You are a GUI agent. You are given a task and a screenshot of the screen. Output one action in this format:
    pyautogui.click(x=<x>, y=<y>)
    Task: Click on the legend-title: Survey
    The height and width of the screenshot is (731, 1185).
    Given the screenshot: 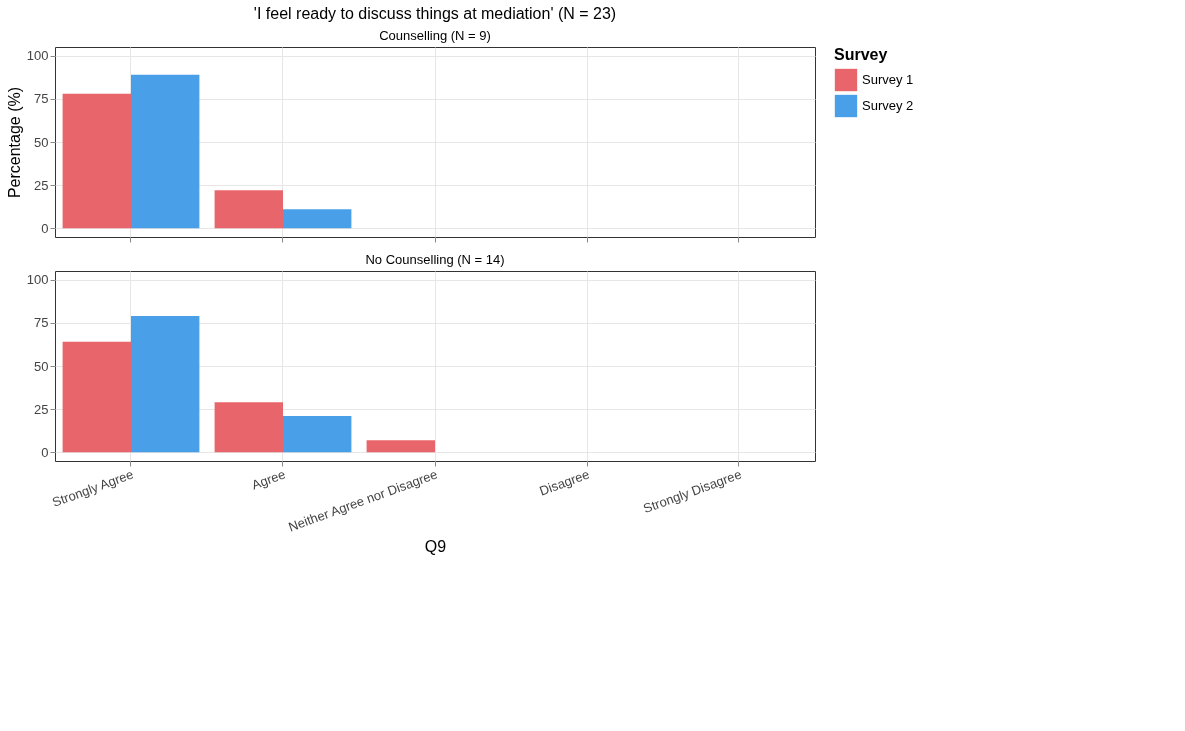 What is the action you would take?
    pyautogui.click(x=861, y=54)
    